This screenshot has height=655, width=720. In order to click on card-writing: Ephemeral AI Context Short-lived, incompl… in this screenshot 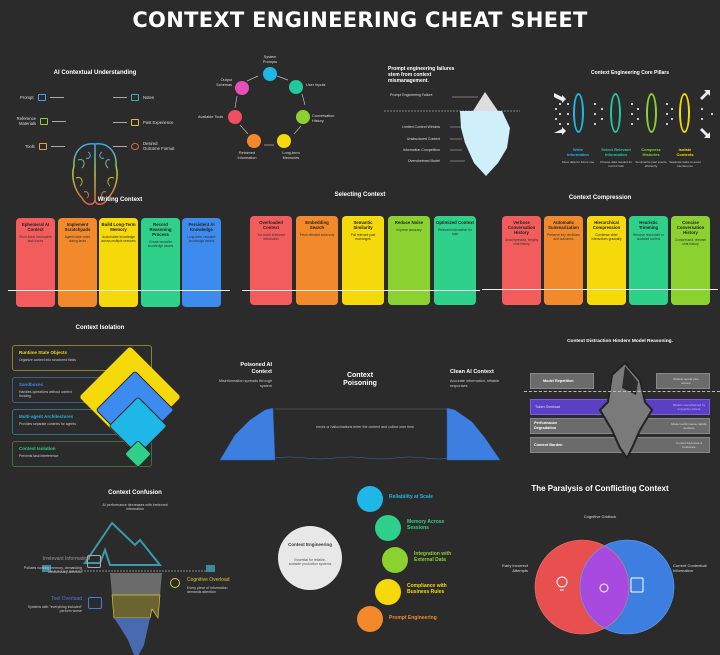, I will do `click(35, 262)`.